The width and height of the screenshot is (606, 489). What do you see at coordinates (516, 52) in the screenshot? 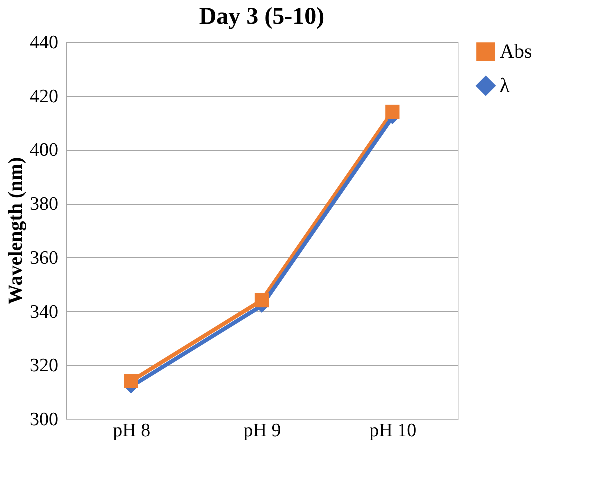
I see `legend-label: Abs` at bounding box center [516, 52].